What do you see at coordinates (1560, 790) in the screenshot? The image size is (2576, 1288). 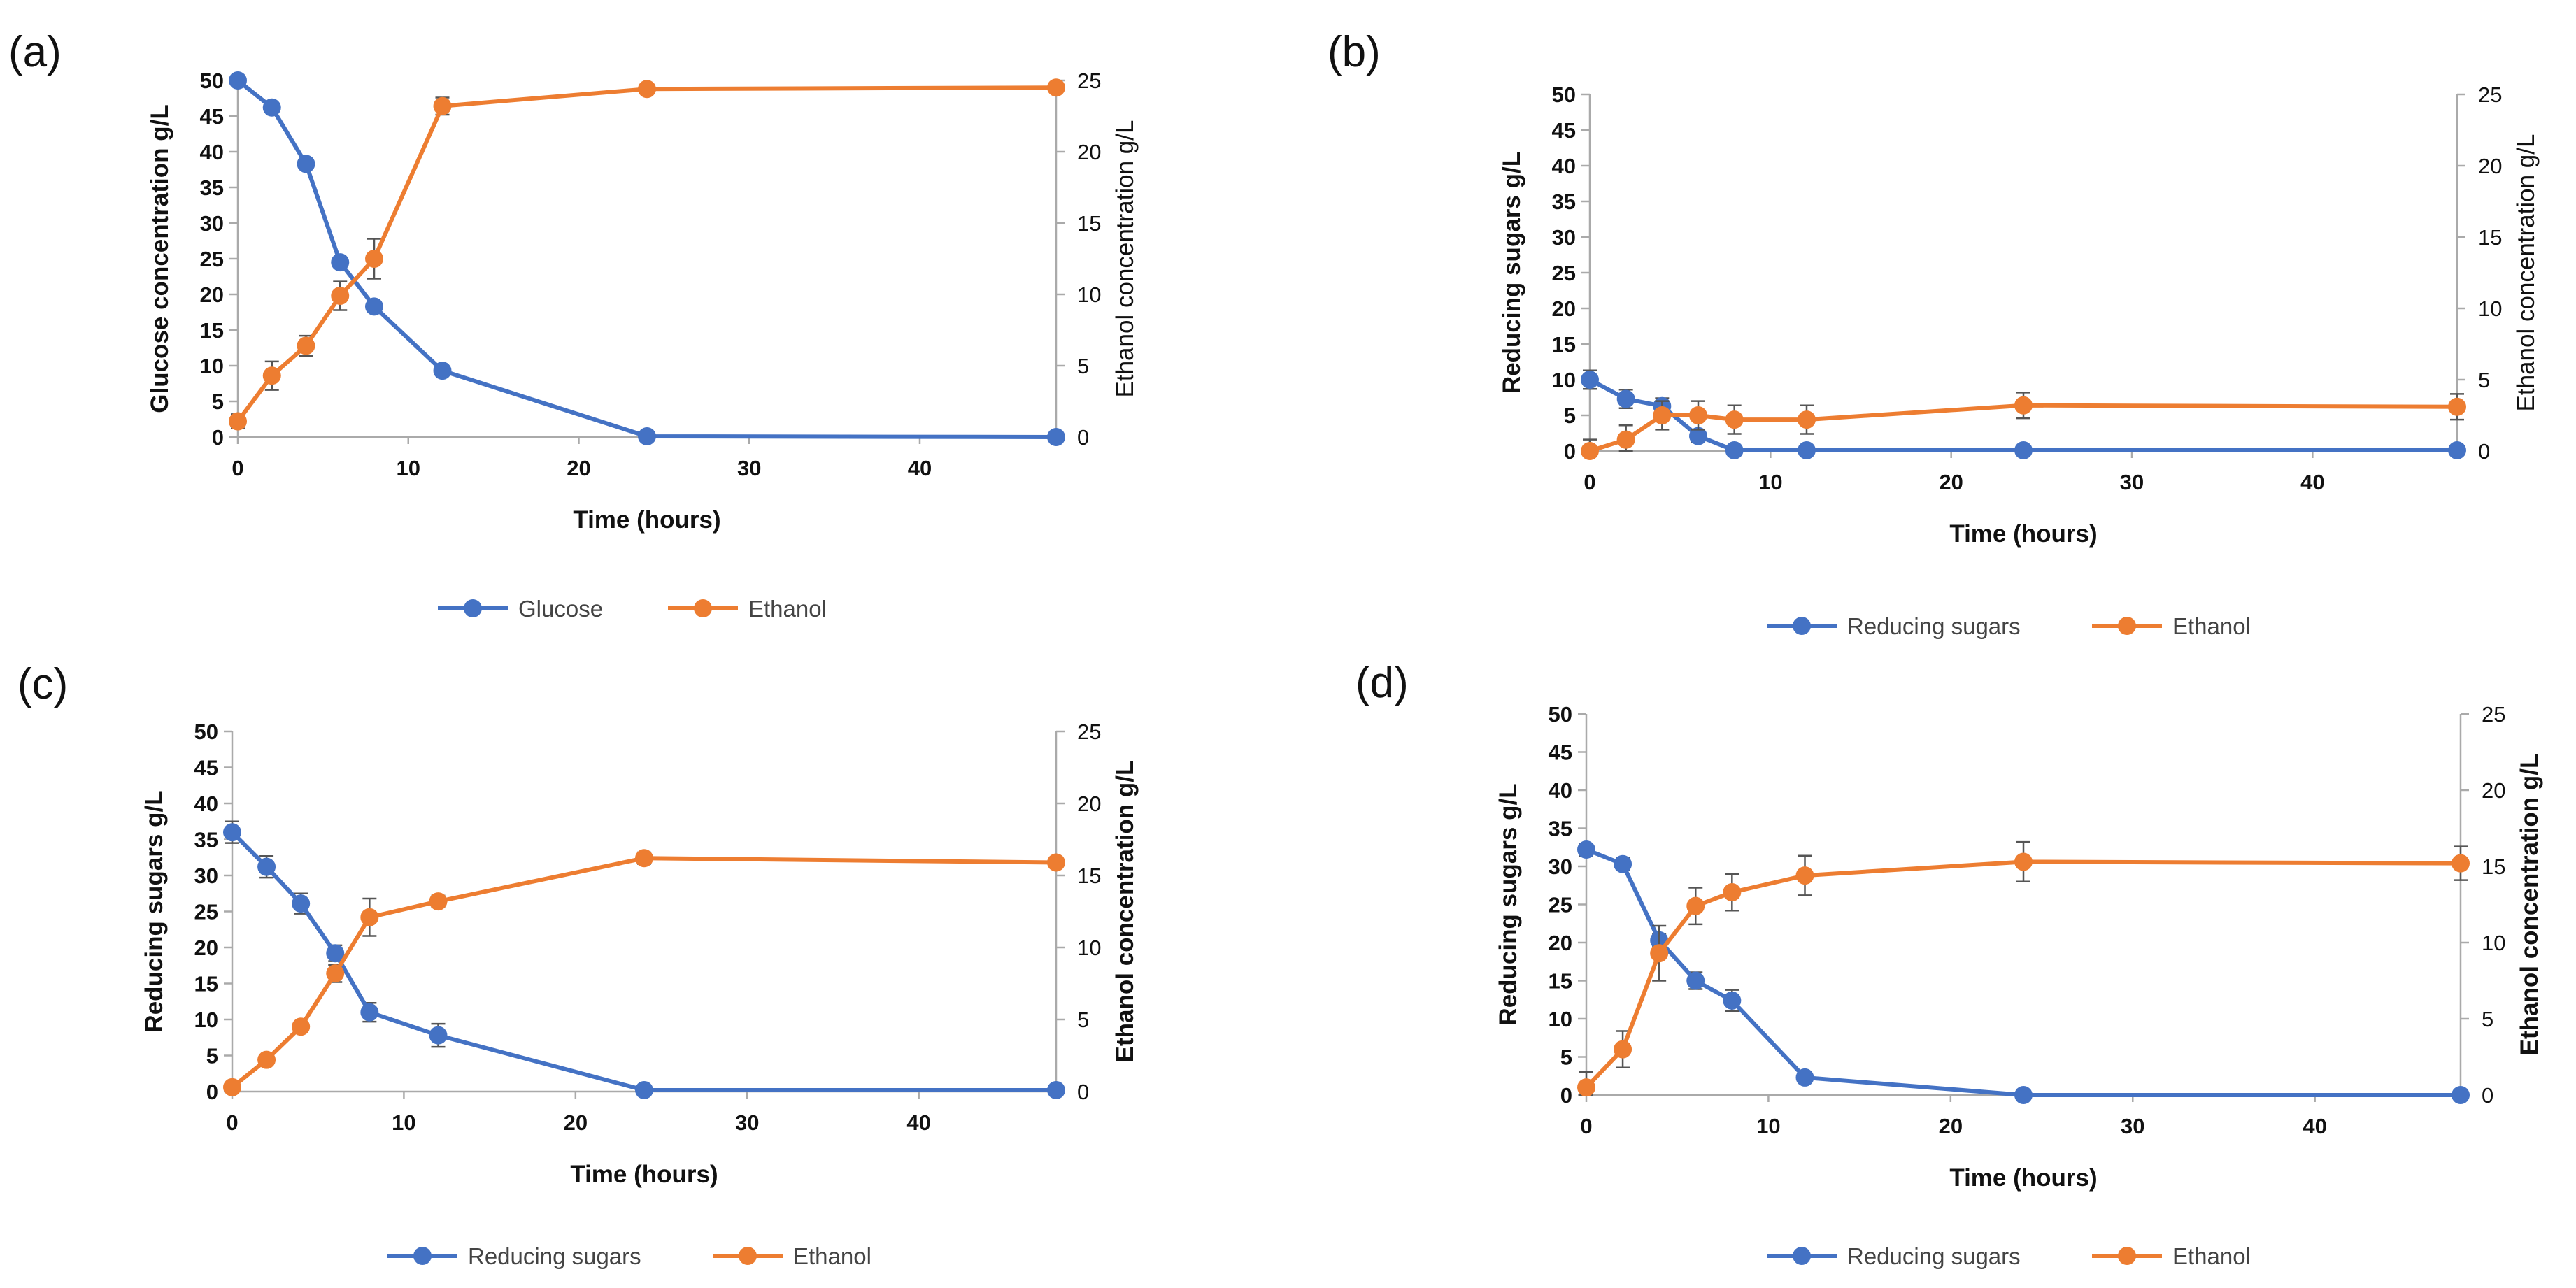 I see `y-tick-label: 40` at bounding box center [1560, 790].